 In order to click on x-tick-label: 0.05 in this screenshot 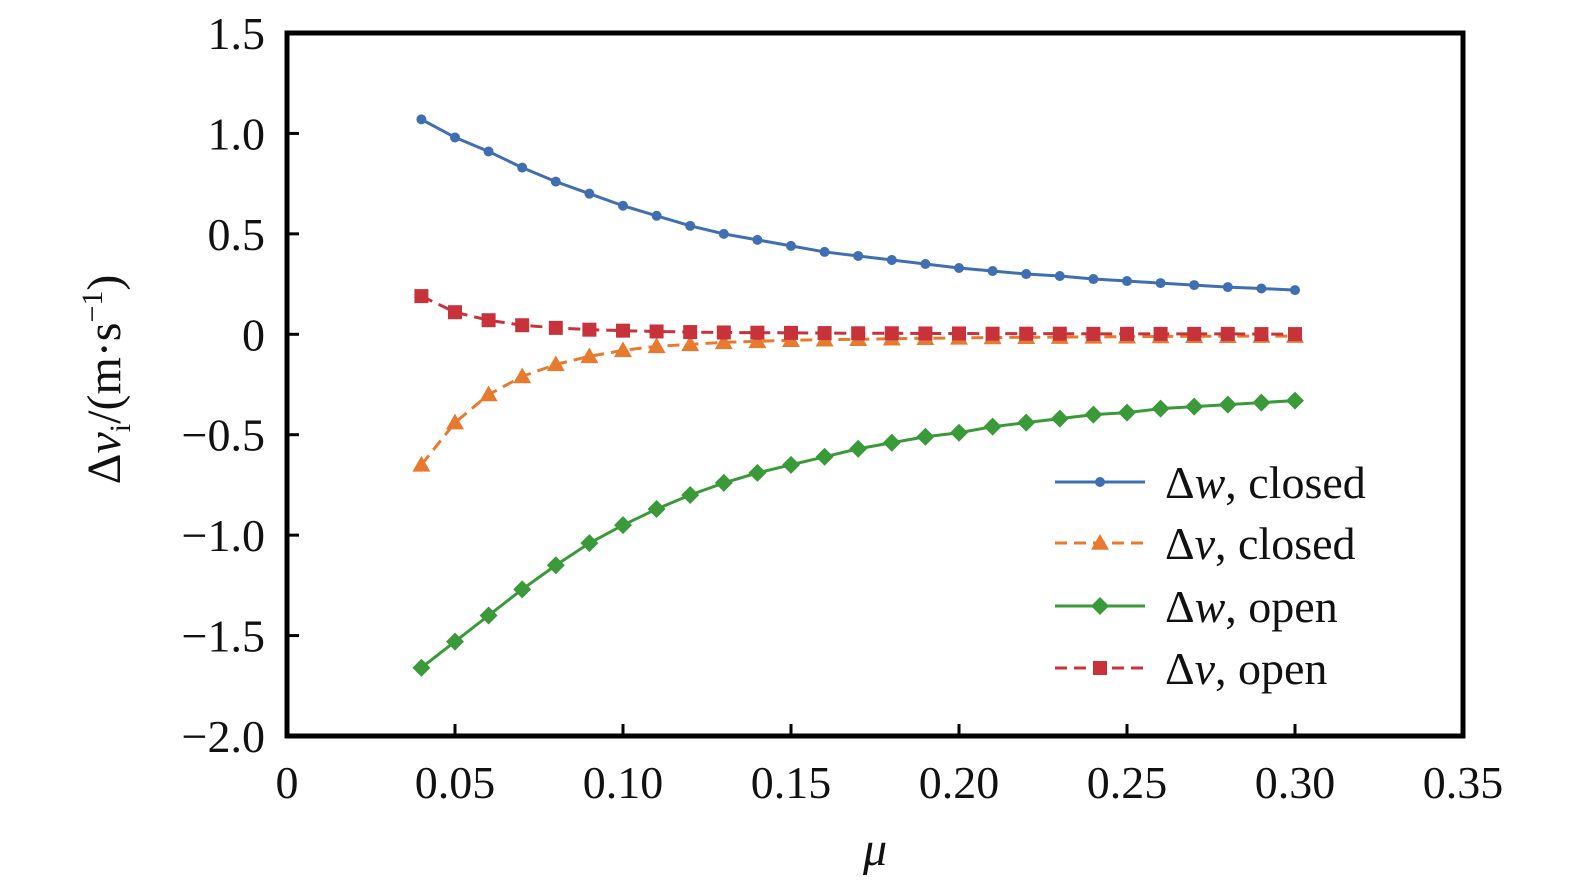, I will do `click(455, 782)`.